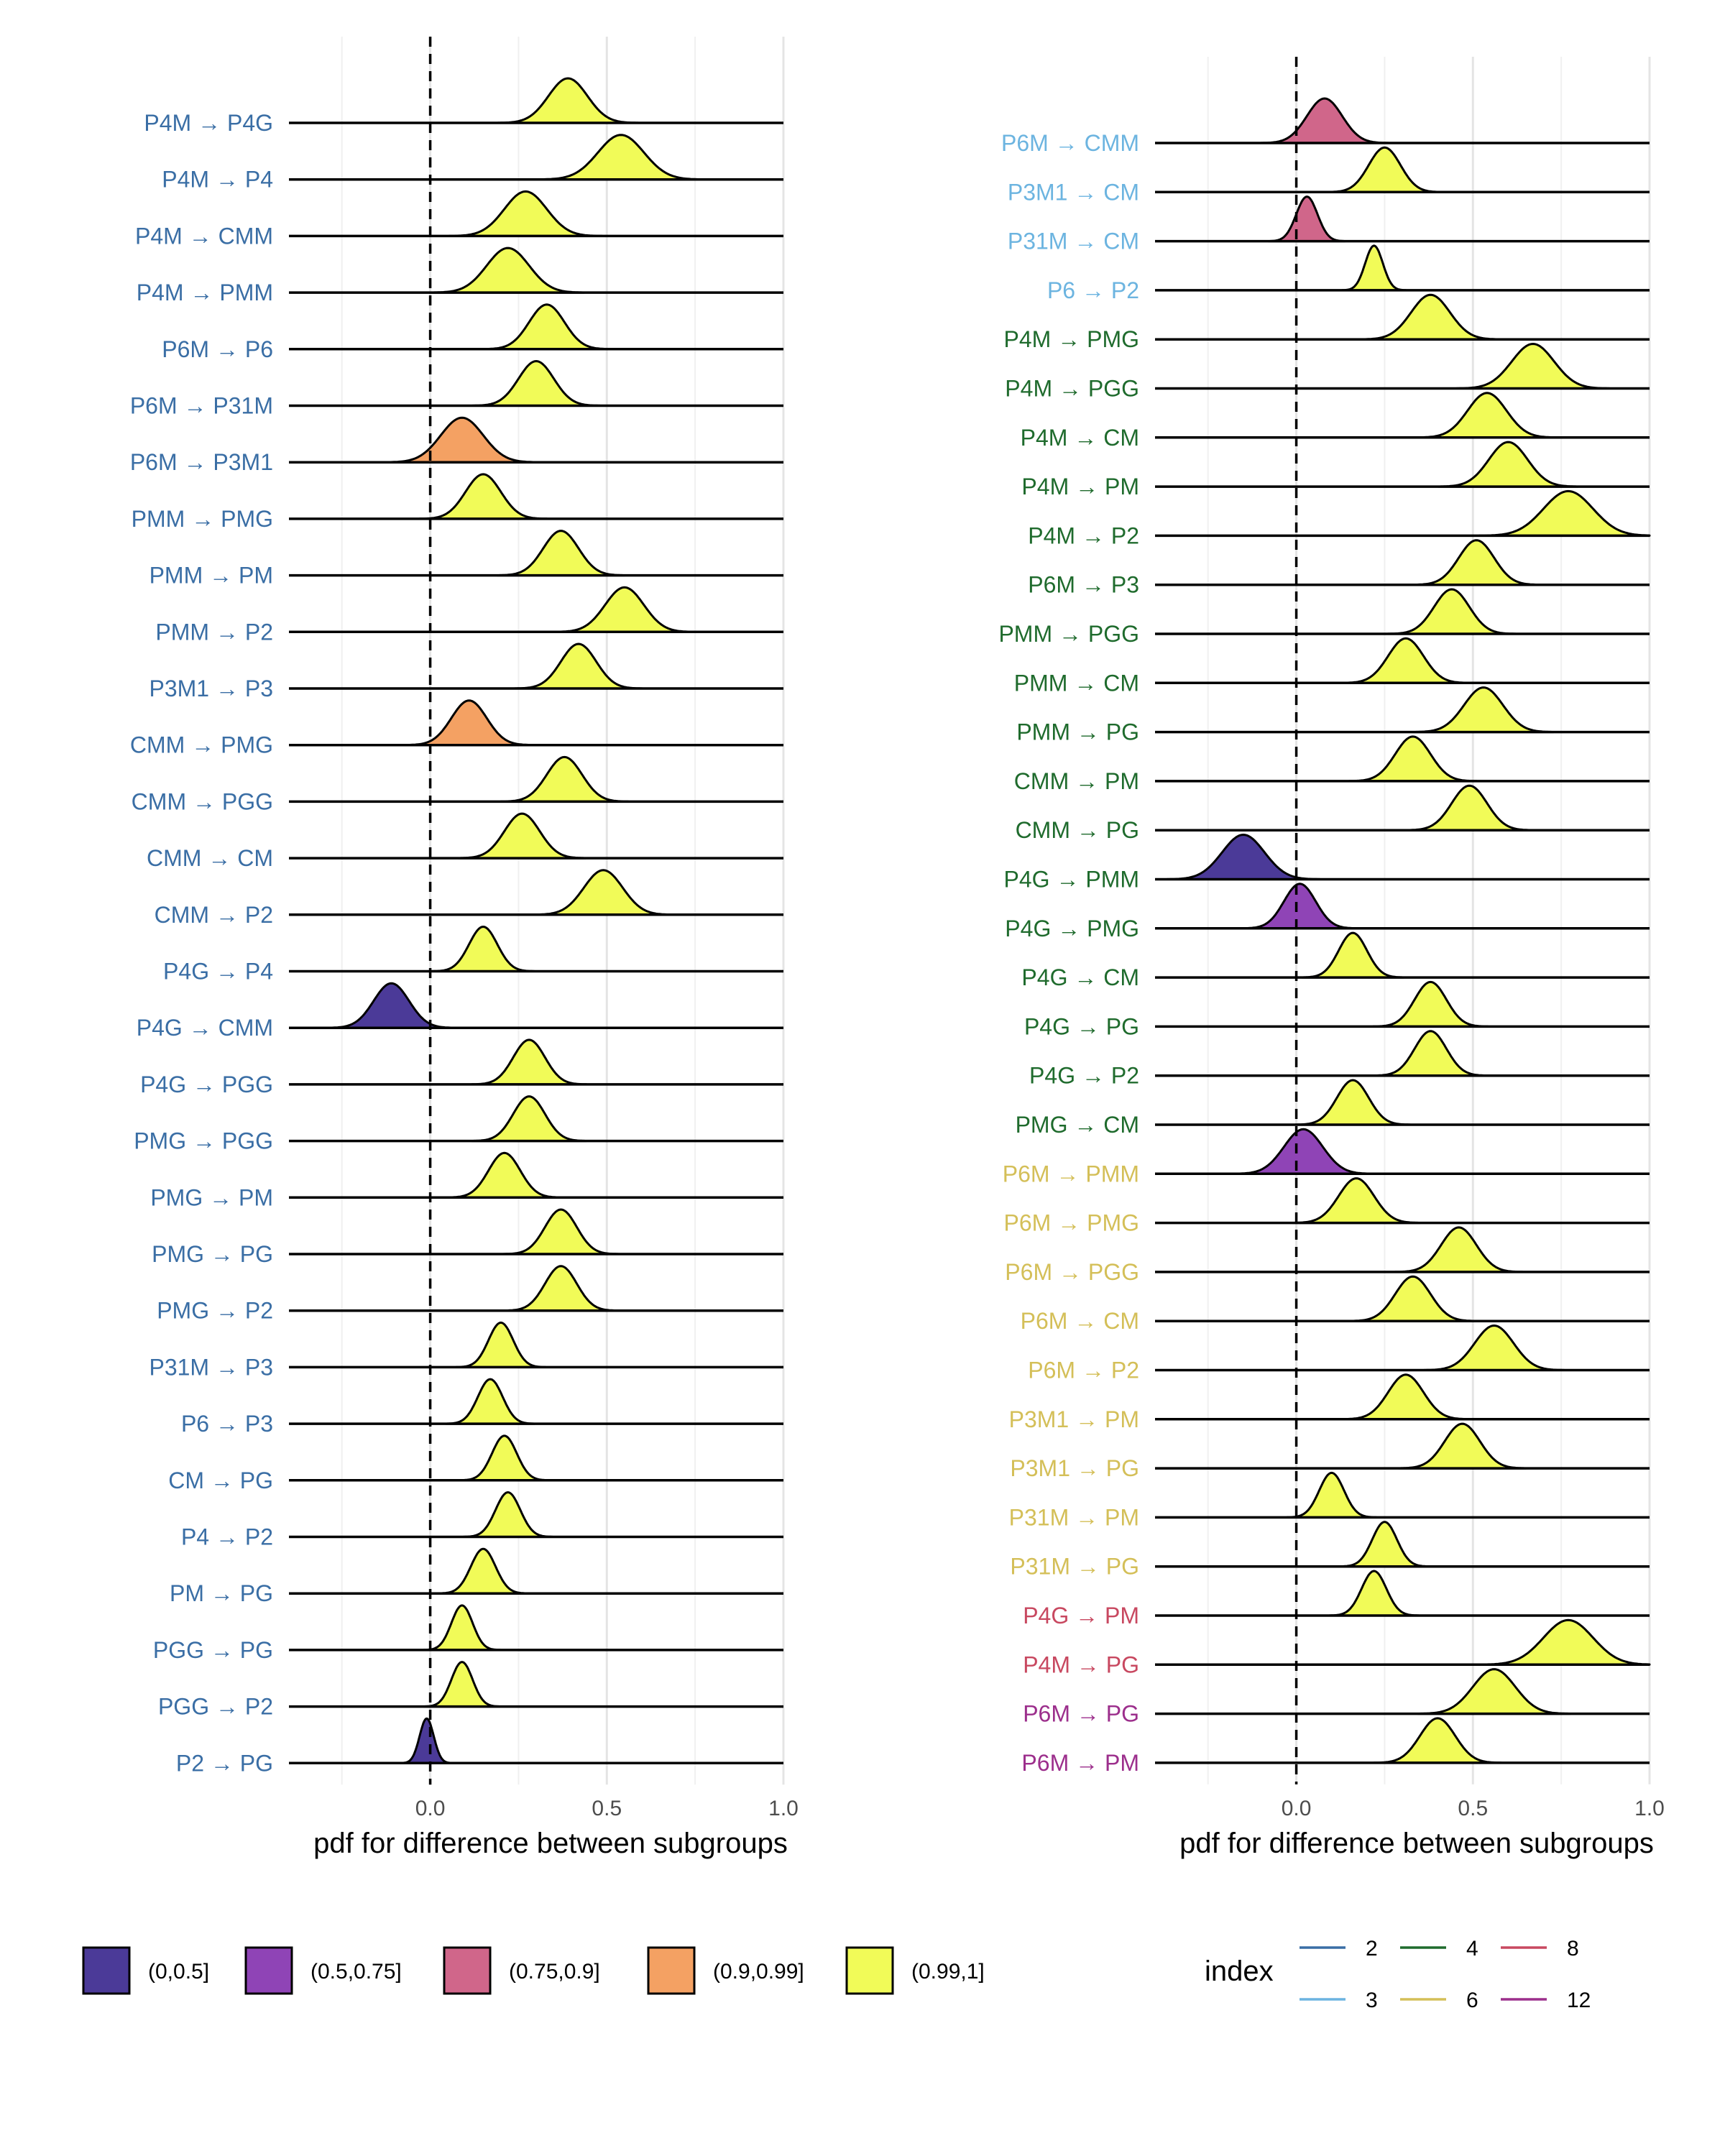 The image size is (1725, 2156). What do you see at coordinates (1649, 1808) in the screenshot?
I see `x-tick-label: 1.0` at bounding box center [1649, 1808].